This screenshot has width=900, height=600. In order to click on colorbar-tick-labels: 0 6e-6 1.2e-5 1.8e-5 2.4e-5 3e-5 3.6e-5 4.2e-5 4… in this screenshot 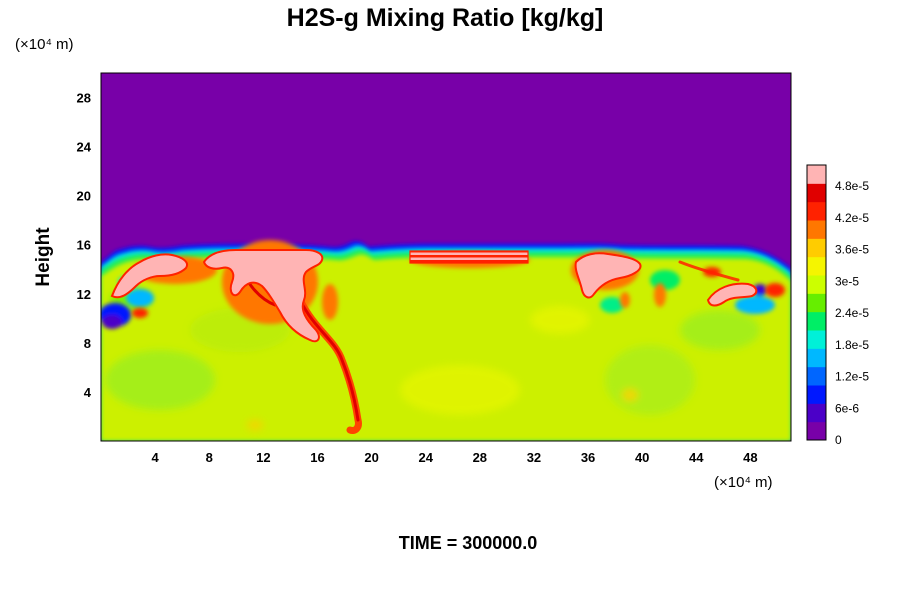, I will do `click(852, 313)`.